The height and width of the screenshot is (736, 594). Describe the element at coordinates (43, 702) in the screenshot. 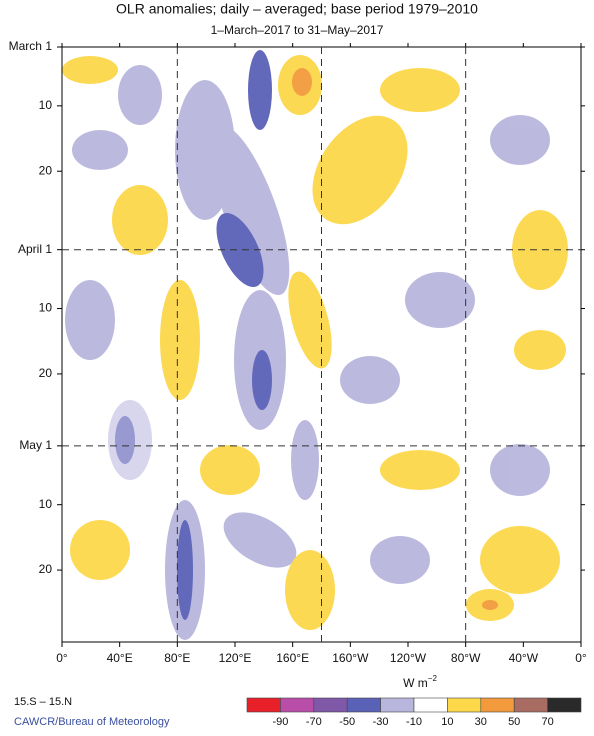

I see `region-label: 15.S – 15.N` at that location.